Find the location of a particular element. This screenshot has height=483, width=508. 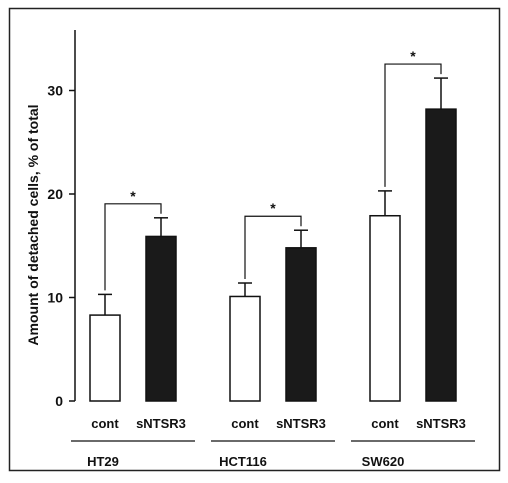

y-tick-label: 10 is located at coordinates (55, 298).